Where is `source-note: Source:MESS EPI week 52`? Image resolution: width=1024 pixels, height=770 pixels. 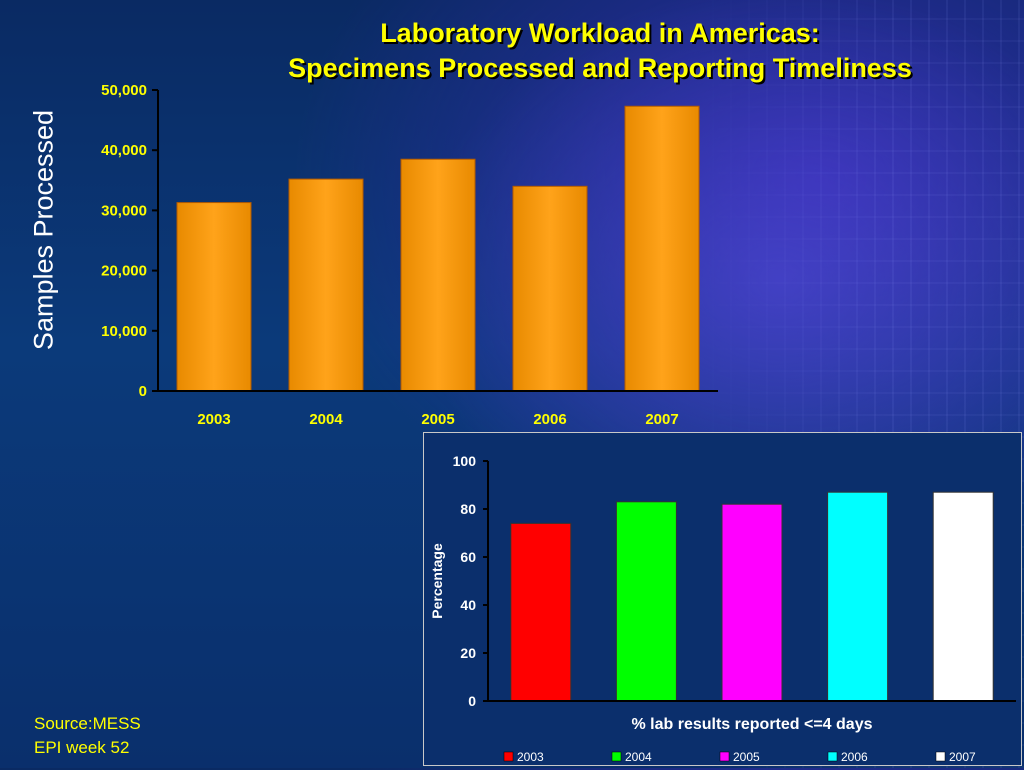
source-note: Source:MESS EPI week 52 is located at coordinates (87, 736).